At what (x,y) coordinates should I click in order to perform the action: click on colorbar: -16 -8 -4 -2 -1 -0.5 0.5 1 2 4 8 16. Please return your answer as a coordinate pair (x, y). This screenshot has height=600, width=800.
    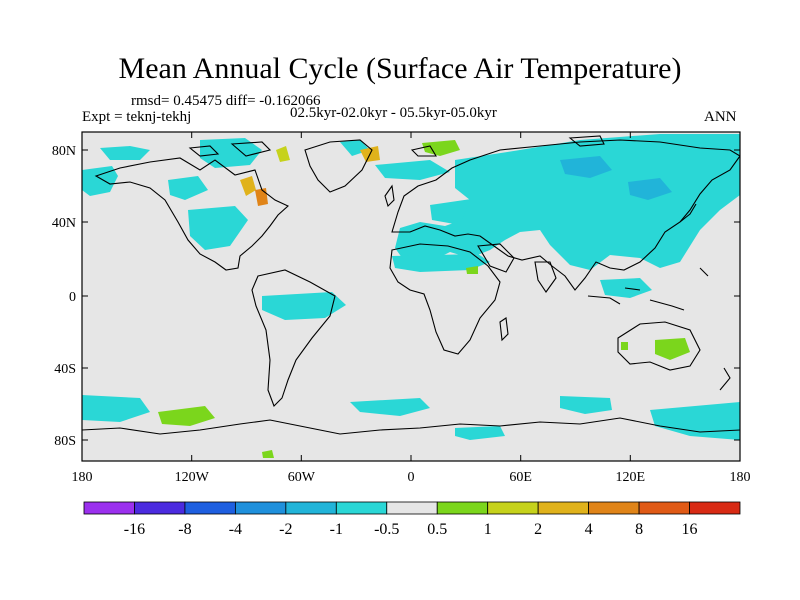
    Looking at the image, I should click on (412, 519).